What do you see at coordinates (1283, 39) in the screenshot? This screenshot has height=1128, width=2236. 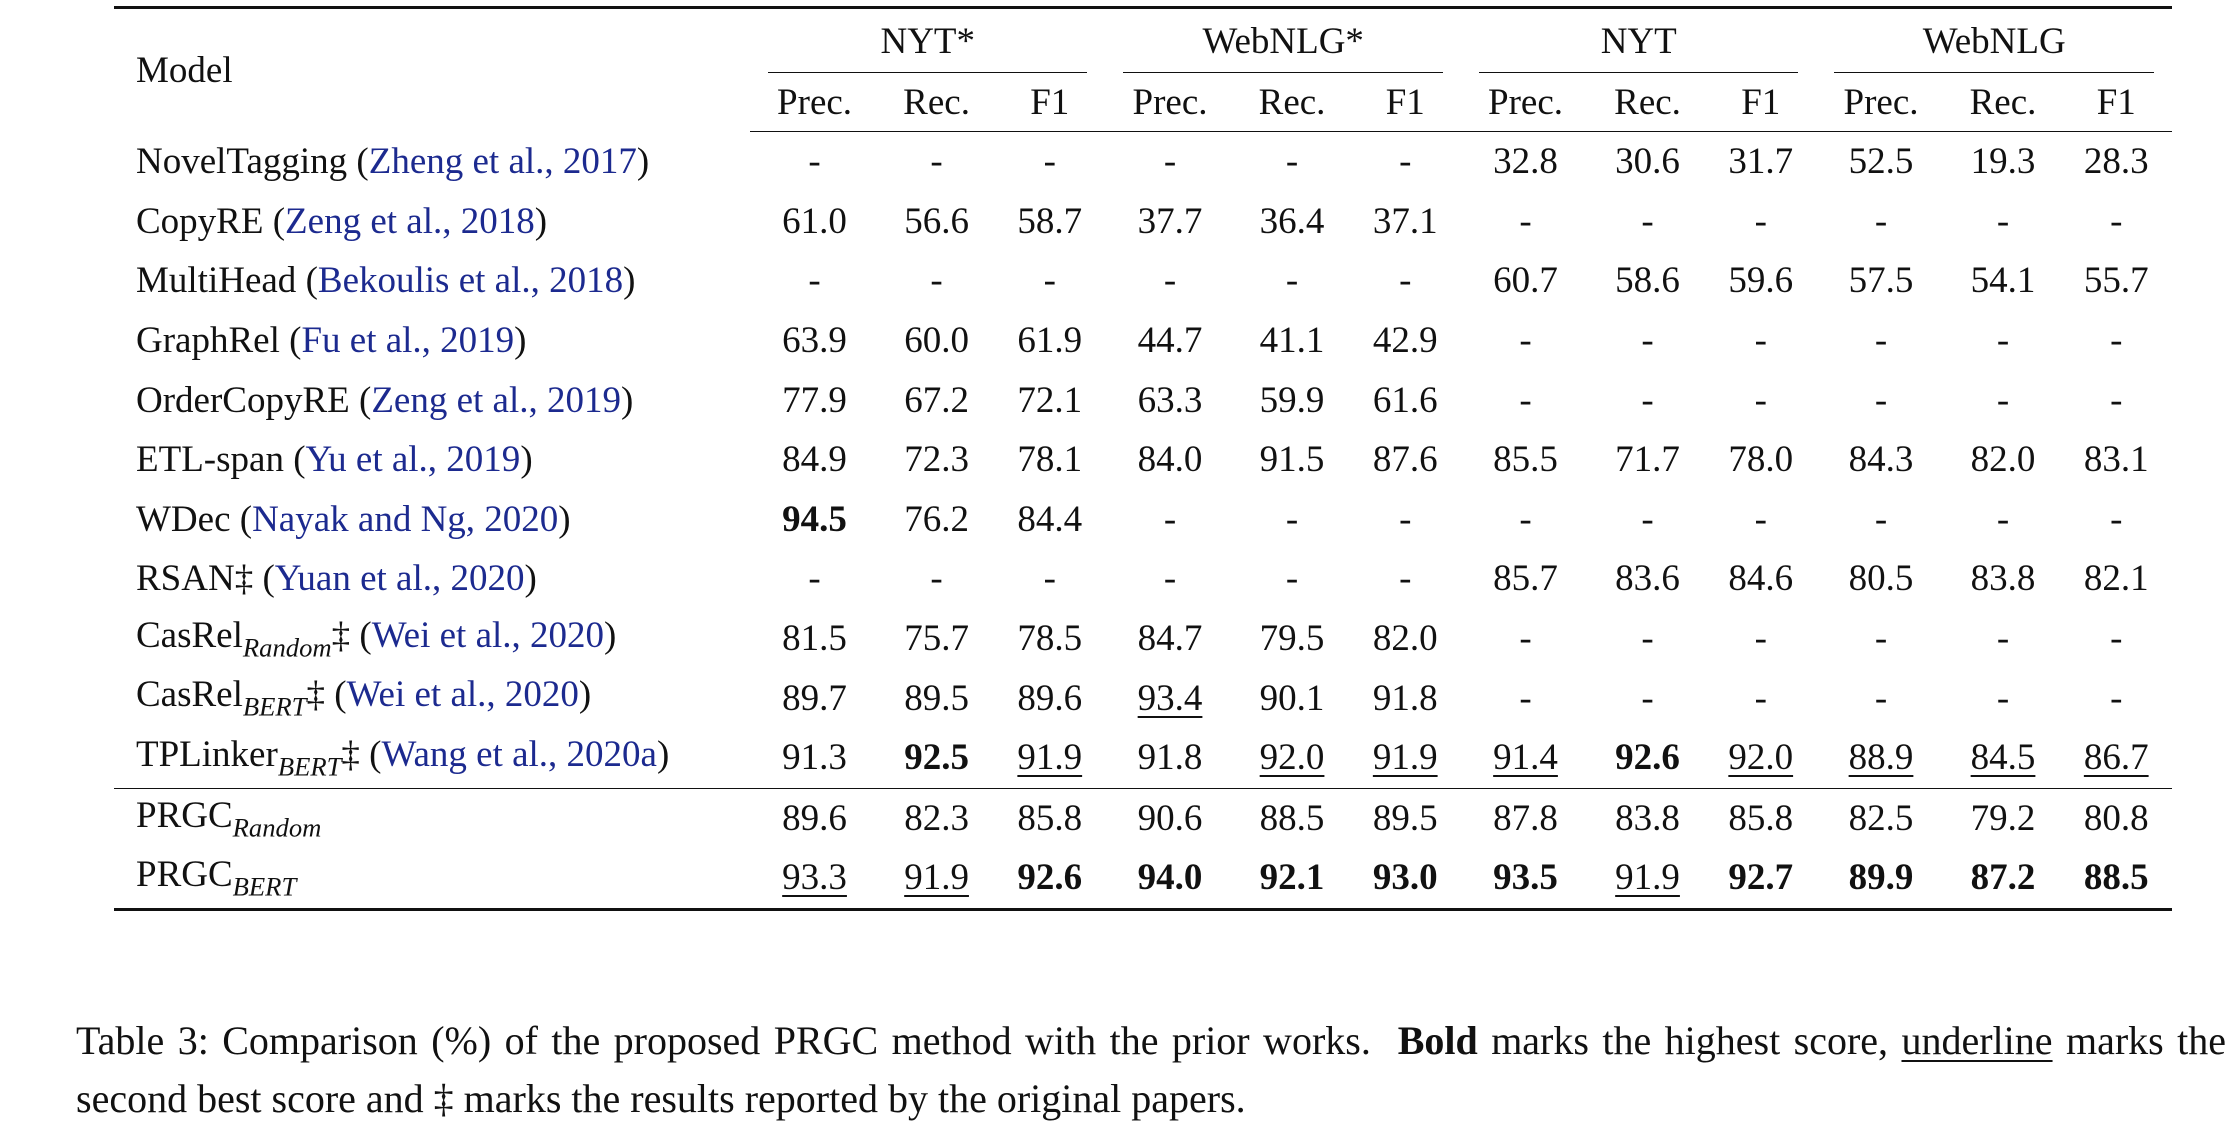 I see `group-header-webnlg-star: WebNLG*` at bounding box center [1283, 39].